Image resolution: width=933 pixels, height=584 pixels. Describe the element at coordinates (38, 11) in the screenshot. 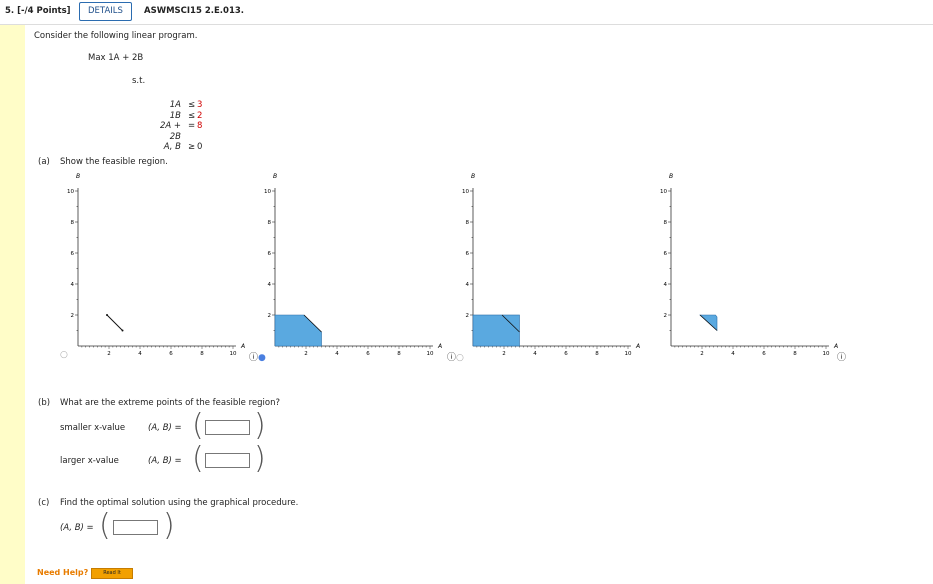

I see `question-points: 5. [-/4 Points]` at that location.